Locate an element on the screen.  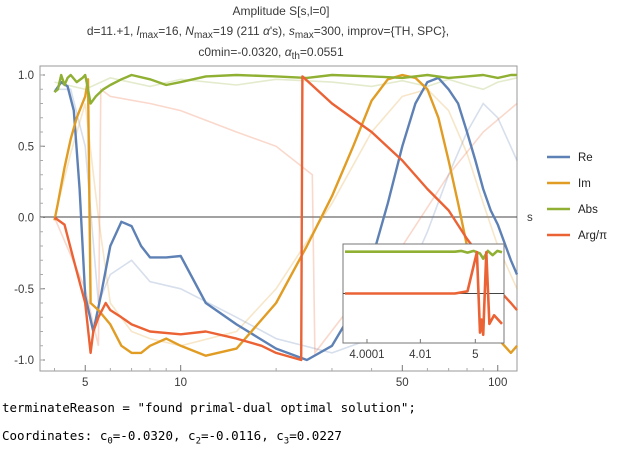
legend-label-abs: Abs is located at coordinates (588, 210).